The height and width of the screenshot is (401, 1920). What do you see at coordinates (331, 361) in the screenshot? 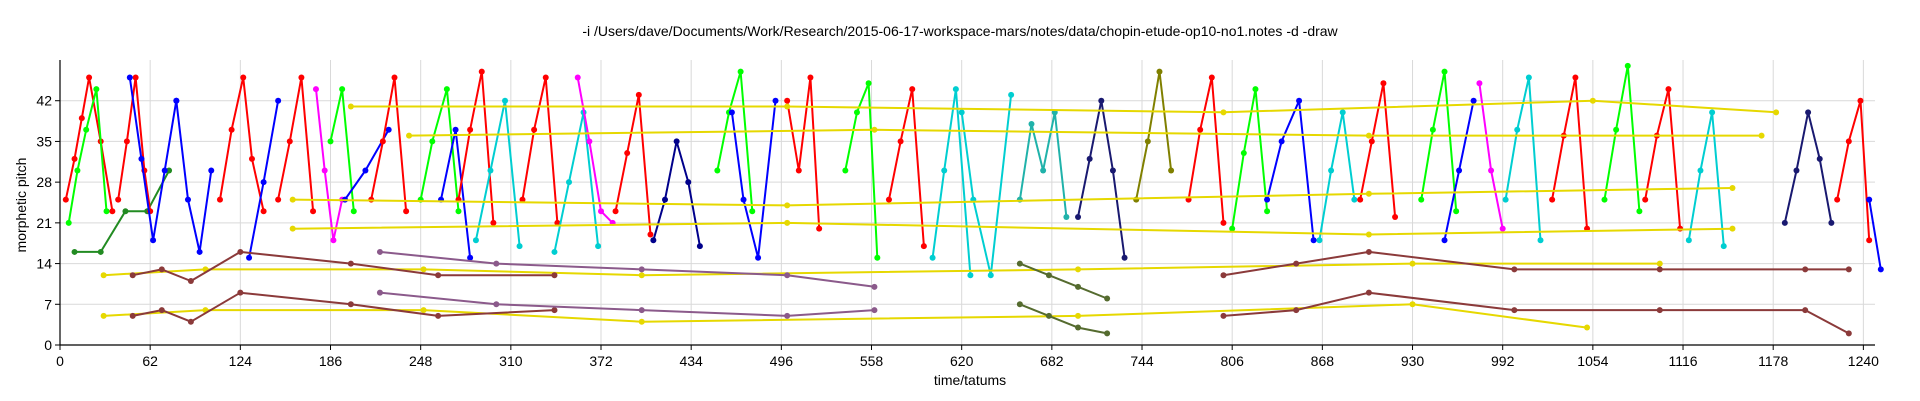
I see `x-tick-label: 186` at bounding box center [331, 361].